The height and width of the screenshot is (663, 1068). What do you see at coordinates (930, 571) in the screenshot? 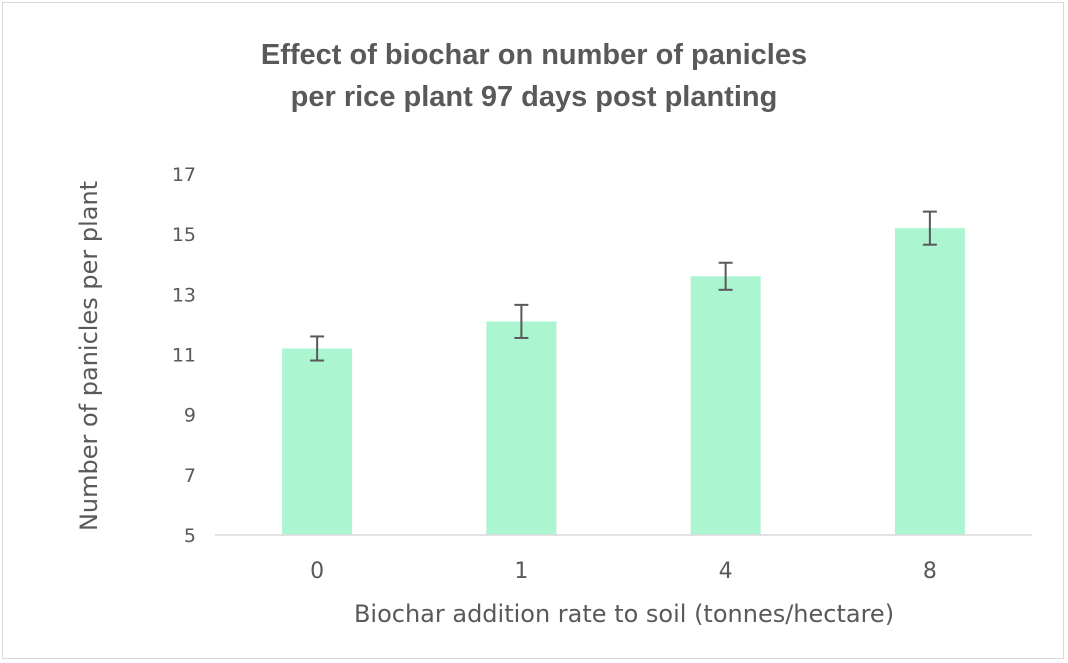
I see `x-tick-label: 8` at bounding box center [930, 571].